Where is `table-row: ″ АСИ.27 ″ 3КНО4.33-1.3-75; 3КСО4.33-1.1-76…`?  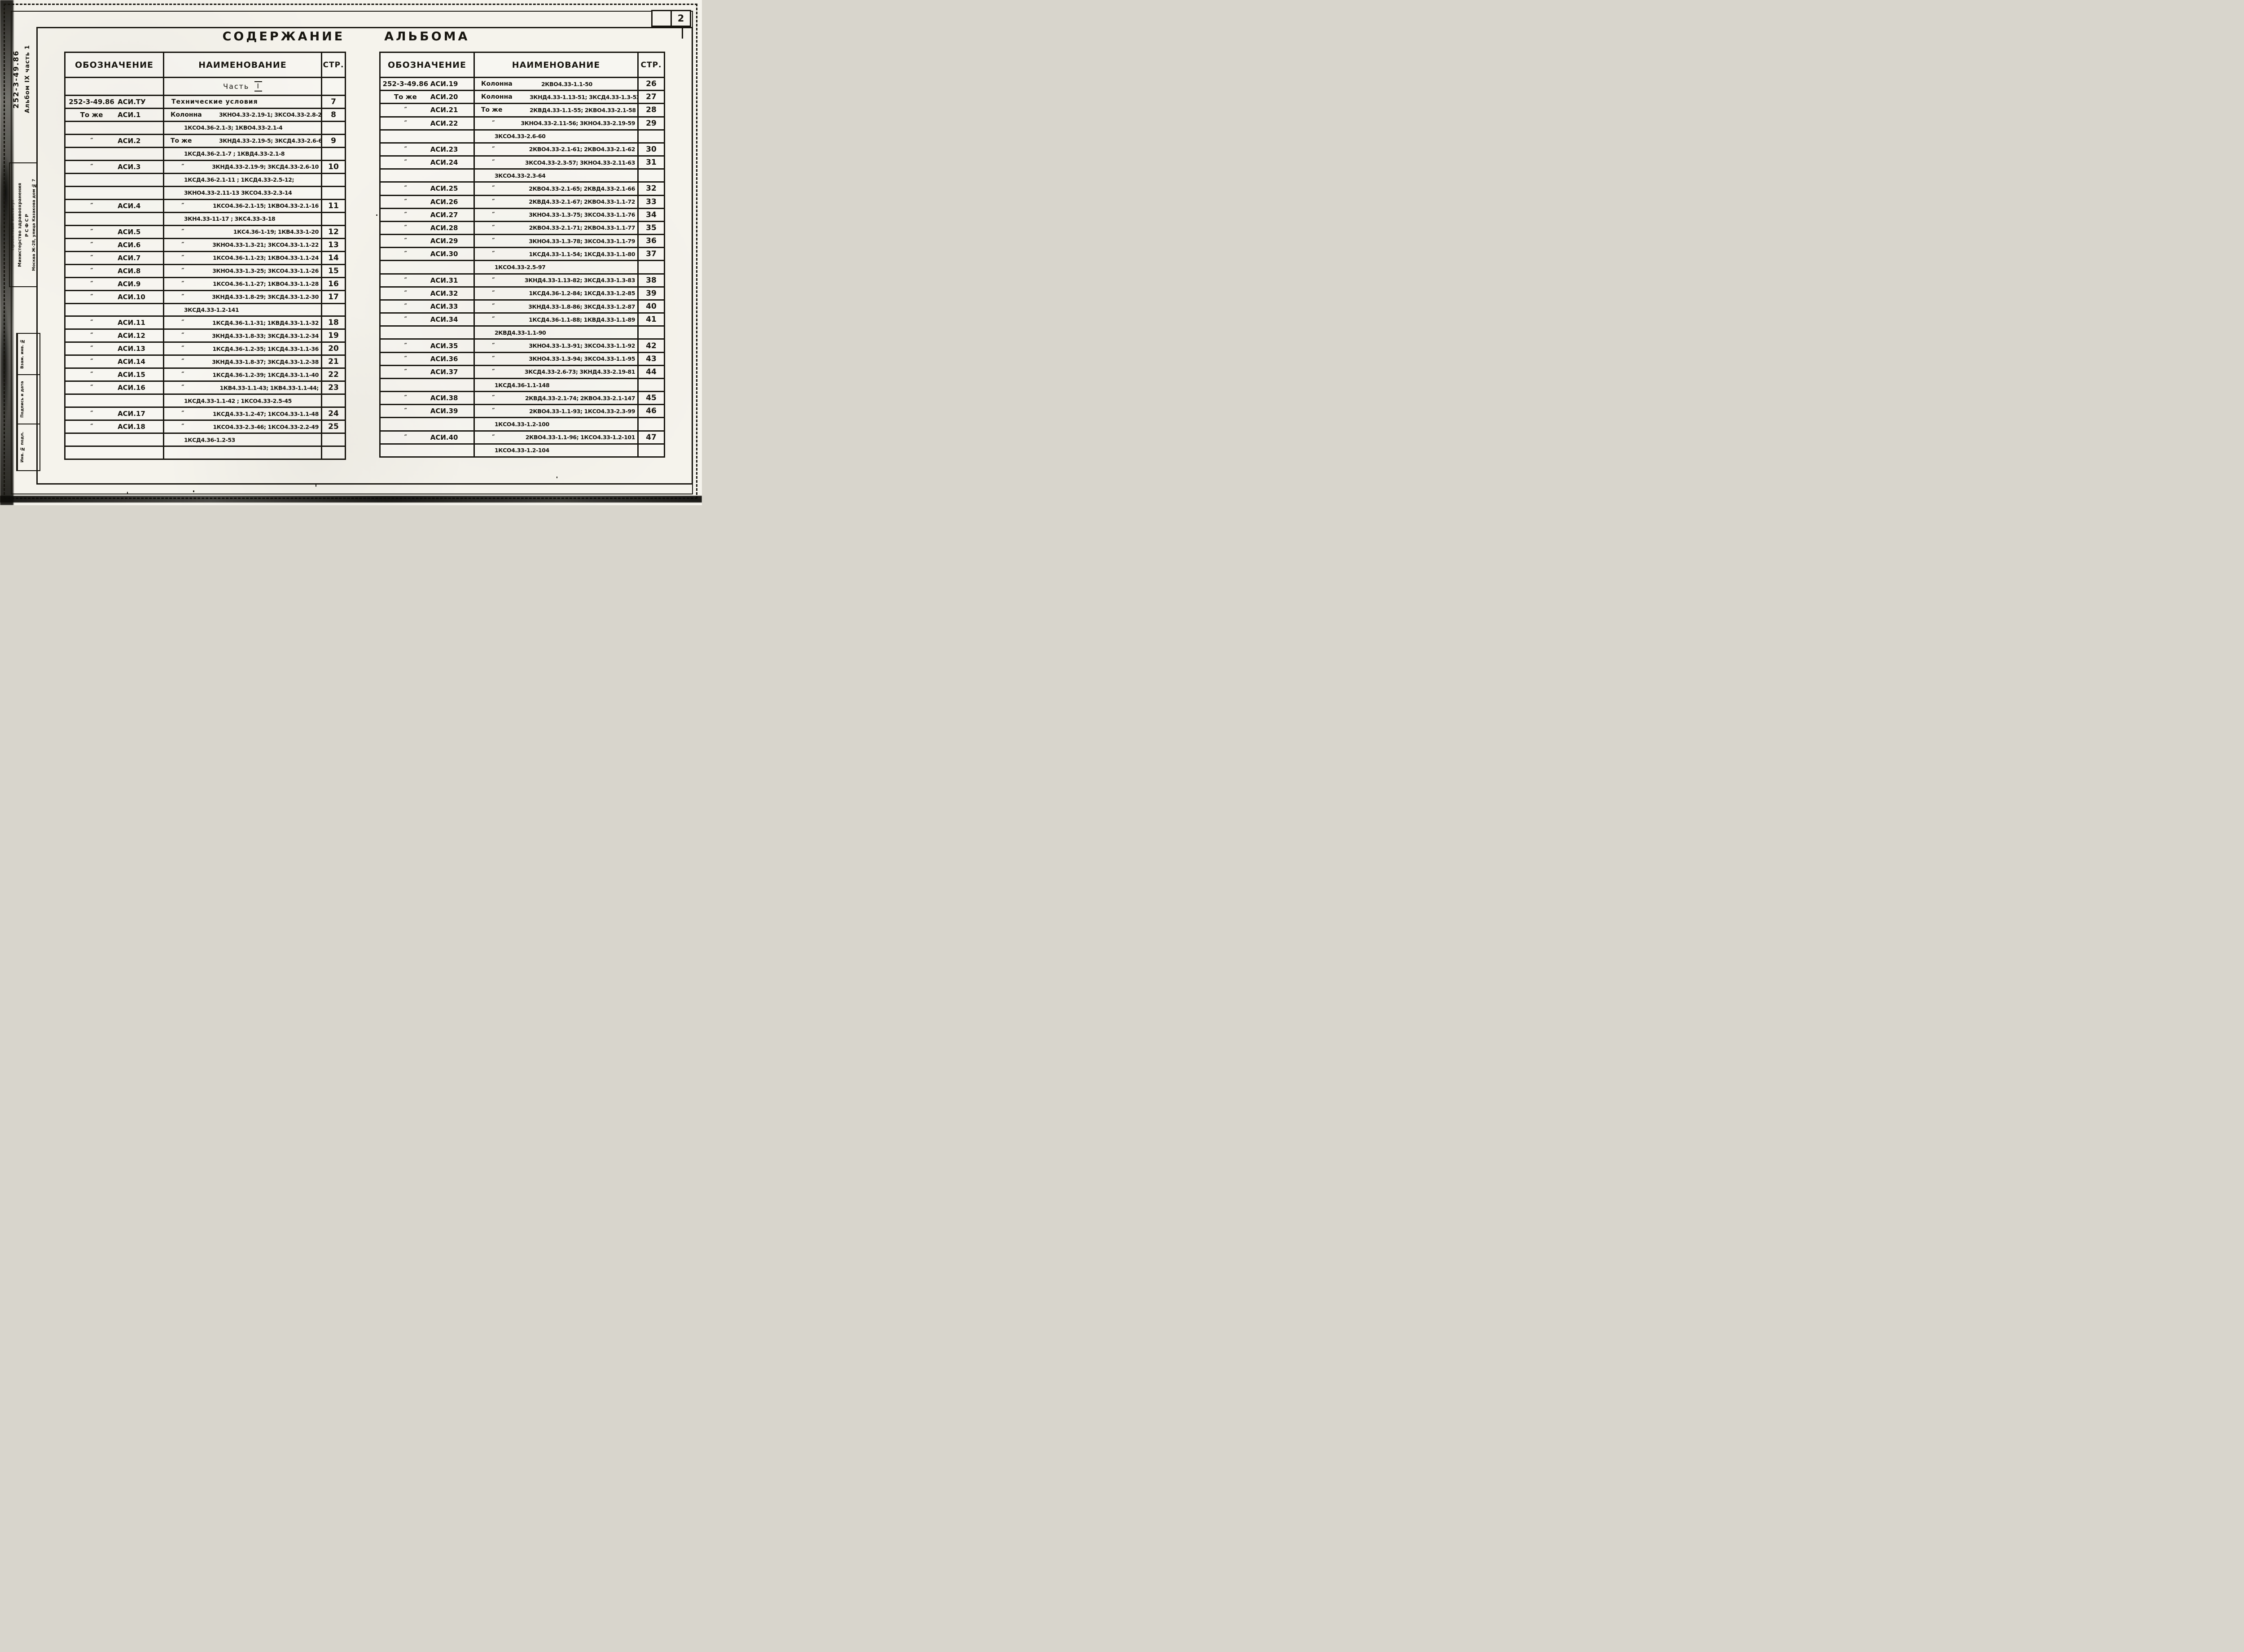 table-row: ″ АСИ.27 ″ 3КНО4.33-1.3-75; 3КСО4.33-1.1-76… is located at coordinates (522, 215).